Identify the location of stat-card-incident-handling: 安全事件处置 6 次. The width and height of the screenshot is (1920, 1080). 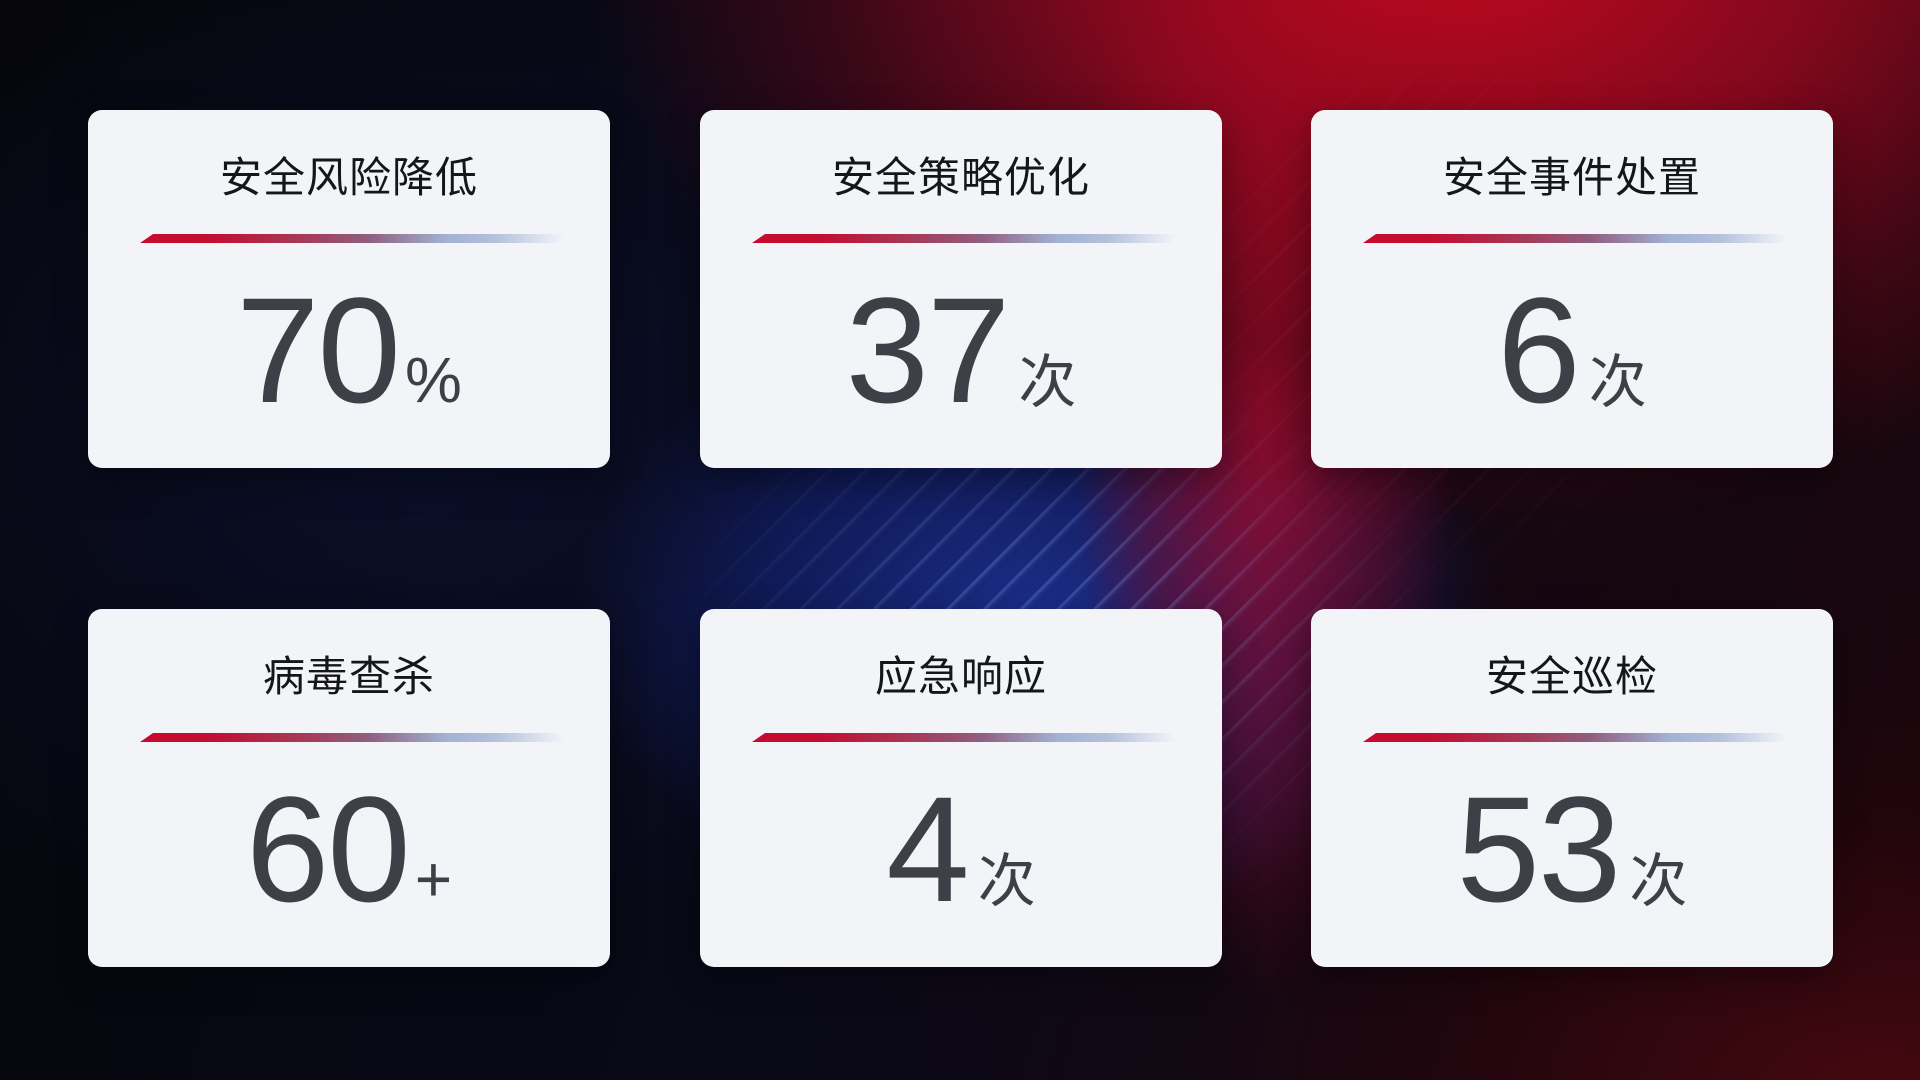
(1572, 289).